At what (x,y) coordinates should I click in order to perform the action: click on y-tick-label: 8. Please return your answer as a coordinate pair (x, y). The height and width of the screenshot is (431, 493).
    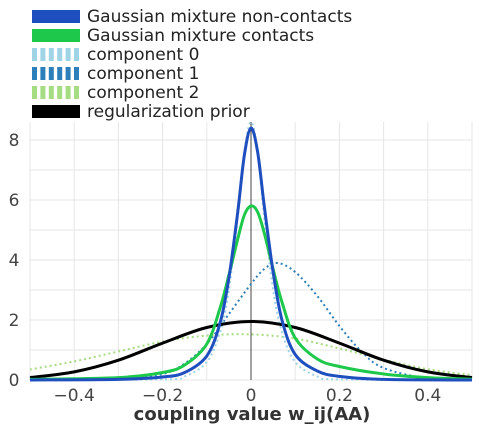
    Looking at the image, I should click on (14, 141).